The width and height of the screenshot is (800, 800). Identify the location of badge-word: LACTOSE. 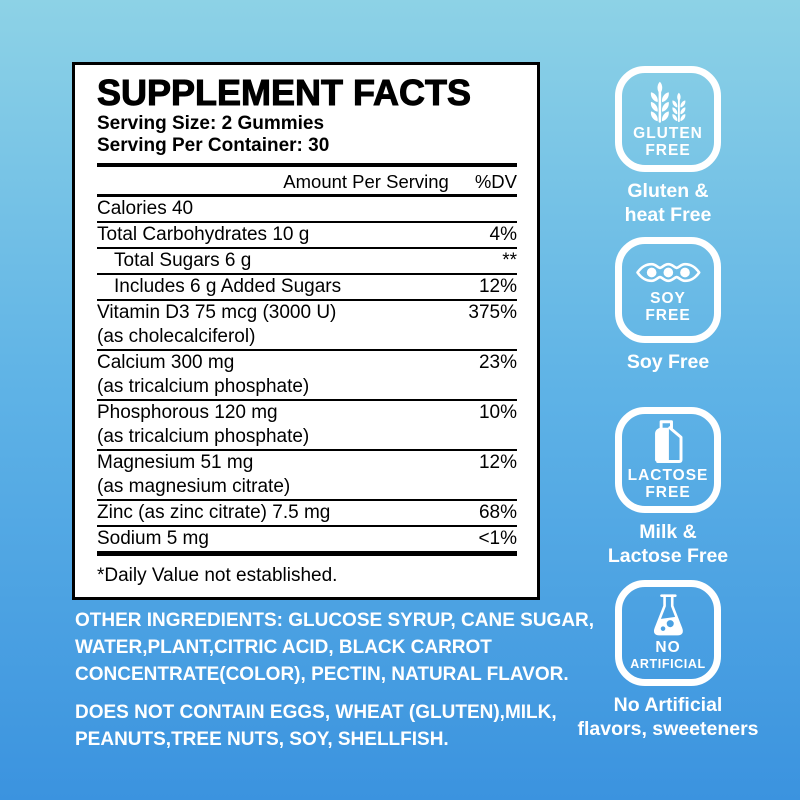
(668, 475).